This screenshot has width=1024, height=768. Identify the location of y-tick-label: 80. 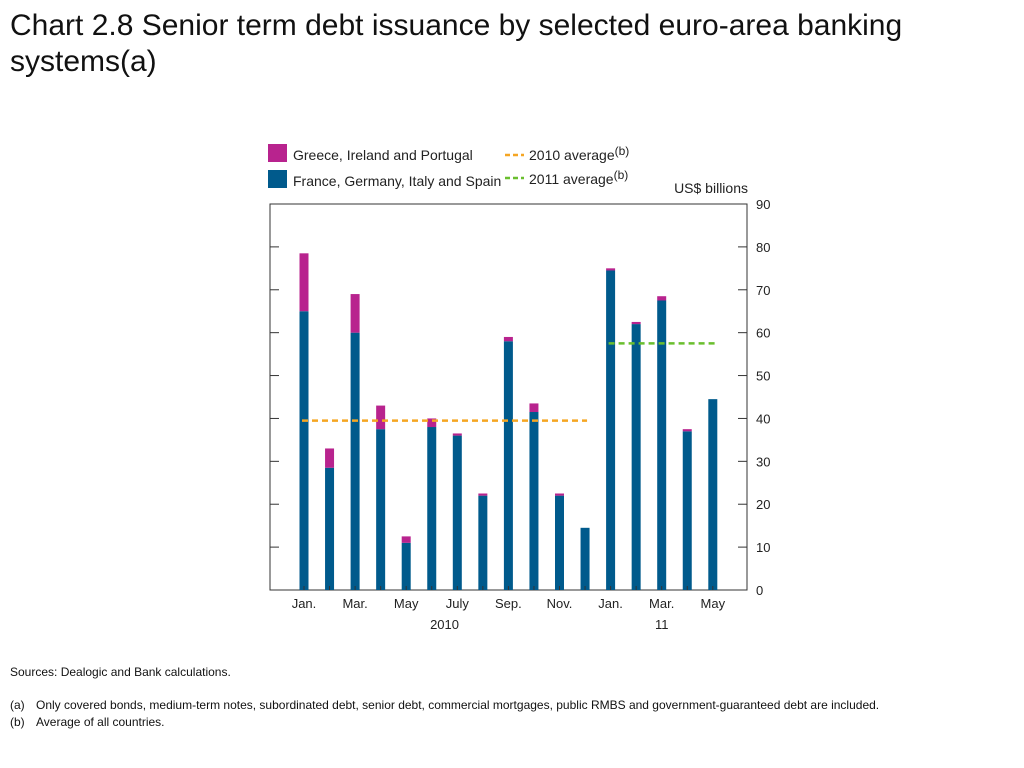
(763, 247).